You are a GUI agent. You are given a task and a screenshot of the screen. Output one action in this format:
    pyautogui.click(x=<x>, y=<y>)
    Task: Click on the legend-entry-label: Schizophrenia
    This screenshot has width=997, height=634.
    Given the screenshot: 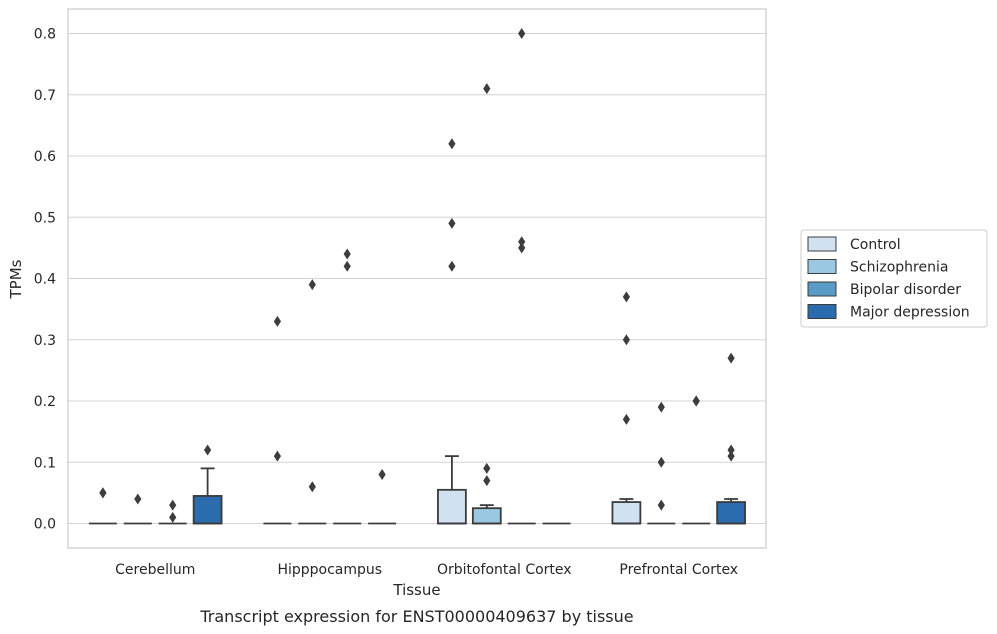 What is the action you would take?
    pyautogui.click(x=899, y=268)
    